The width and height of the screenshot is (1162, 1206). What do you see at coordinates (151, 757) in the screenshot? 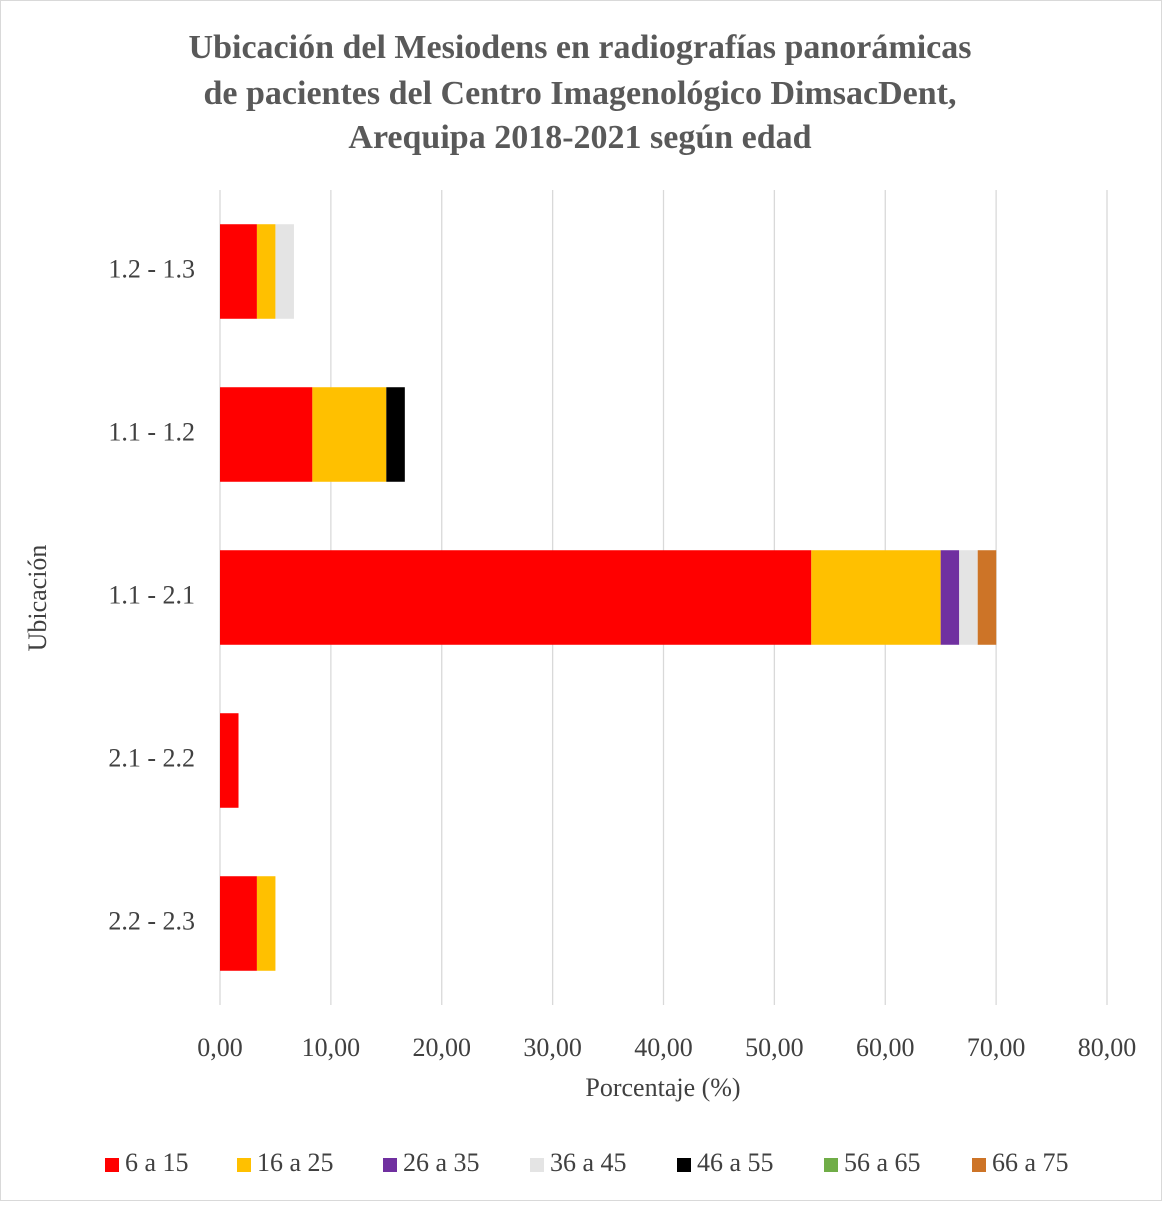
I see `y-tick-label: 2.1 - 2.2` at bounding box center [151, 757].